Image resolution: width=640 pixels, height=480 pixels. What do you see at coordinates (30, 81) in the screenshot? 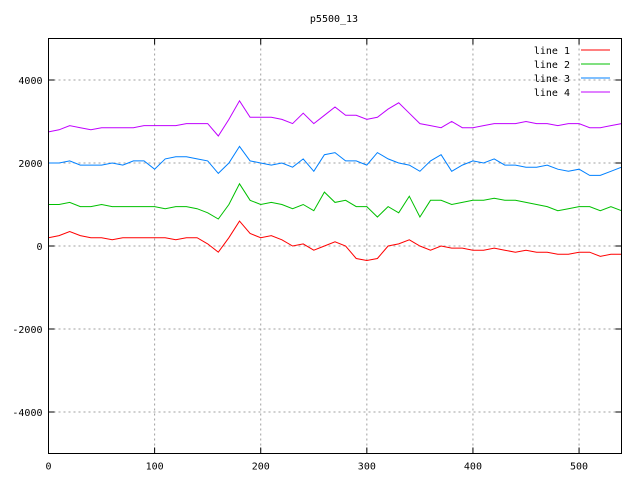
I see `y-tick-label: 4000` at bounding box center [30, 81].